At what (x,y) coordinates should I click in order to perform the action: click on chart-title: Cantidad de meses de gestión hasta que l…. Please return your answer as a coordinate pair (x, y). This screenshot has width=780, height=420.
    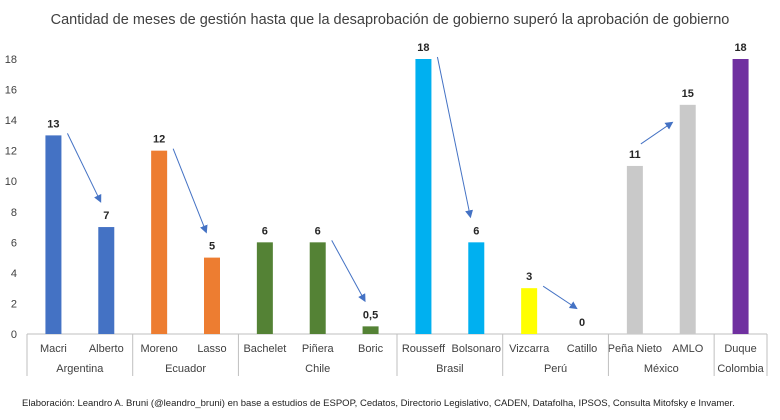
    Looking at the image, I should click on (390, 20).